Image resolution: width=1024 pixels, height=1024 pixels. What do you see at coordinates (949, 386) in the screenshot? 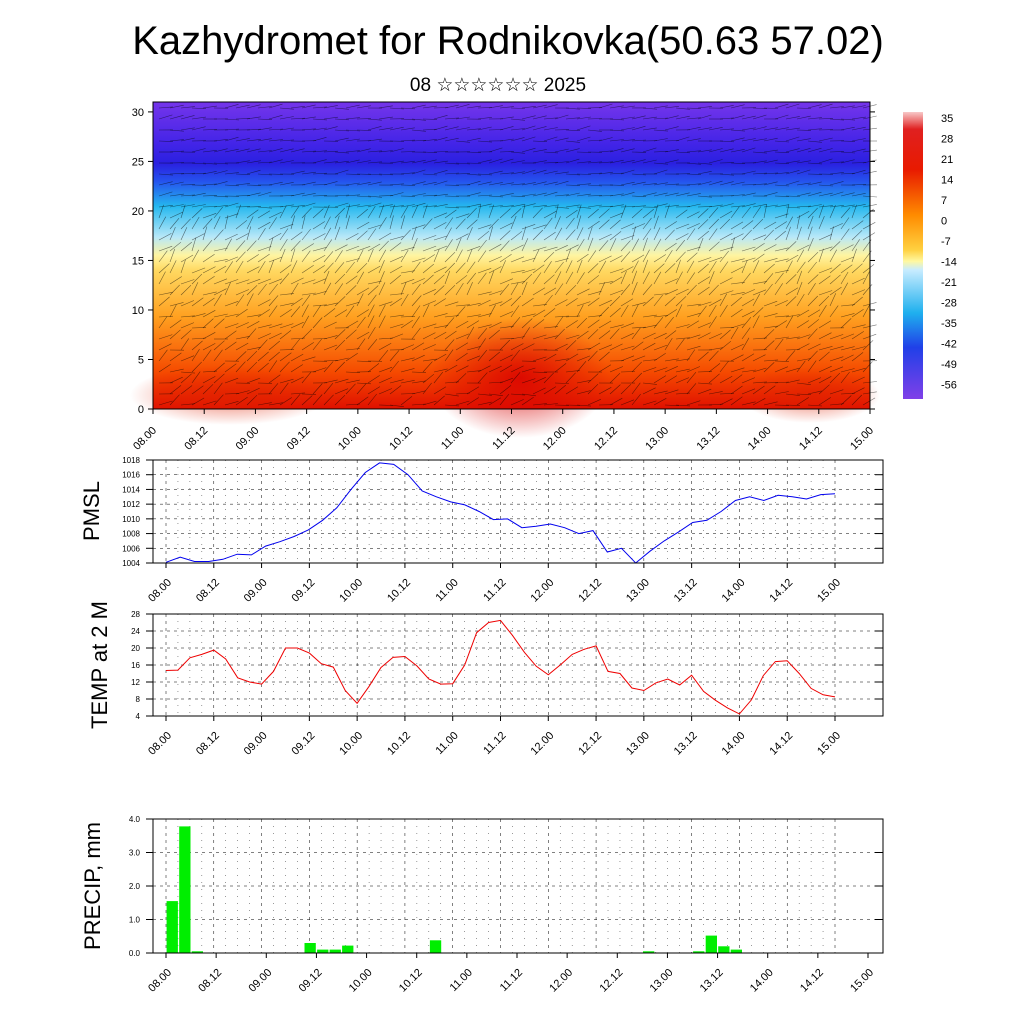
I see `colorbar-label: -56` at bounding box center [949, 386].